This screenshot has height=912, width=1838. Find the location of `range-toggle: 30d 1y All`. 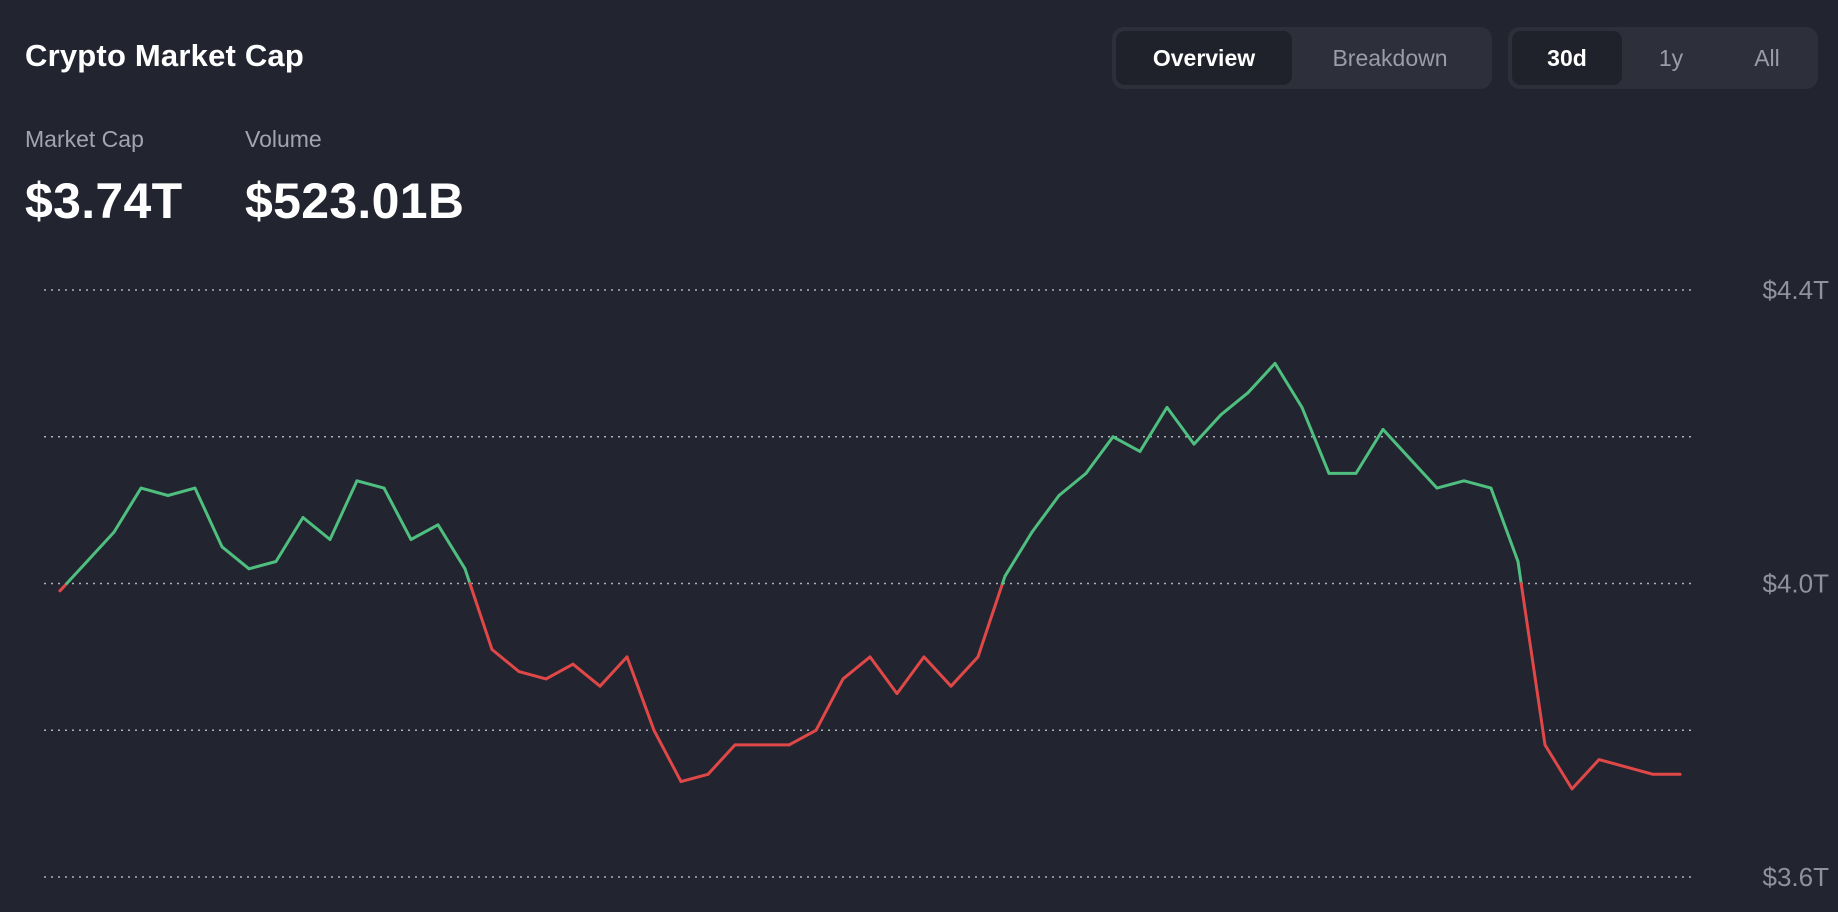

range-toggle: 30d 1y All is located at coordinates (1663, 58).